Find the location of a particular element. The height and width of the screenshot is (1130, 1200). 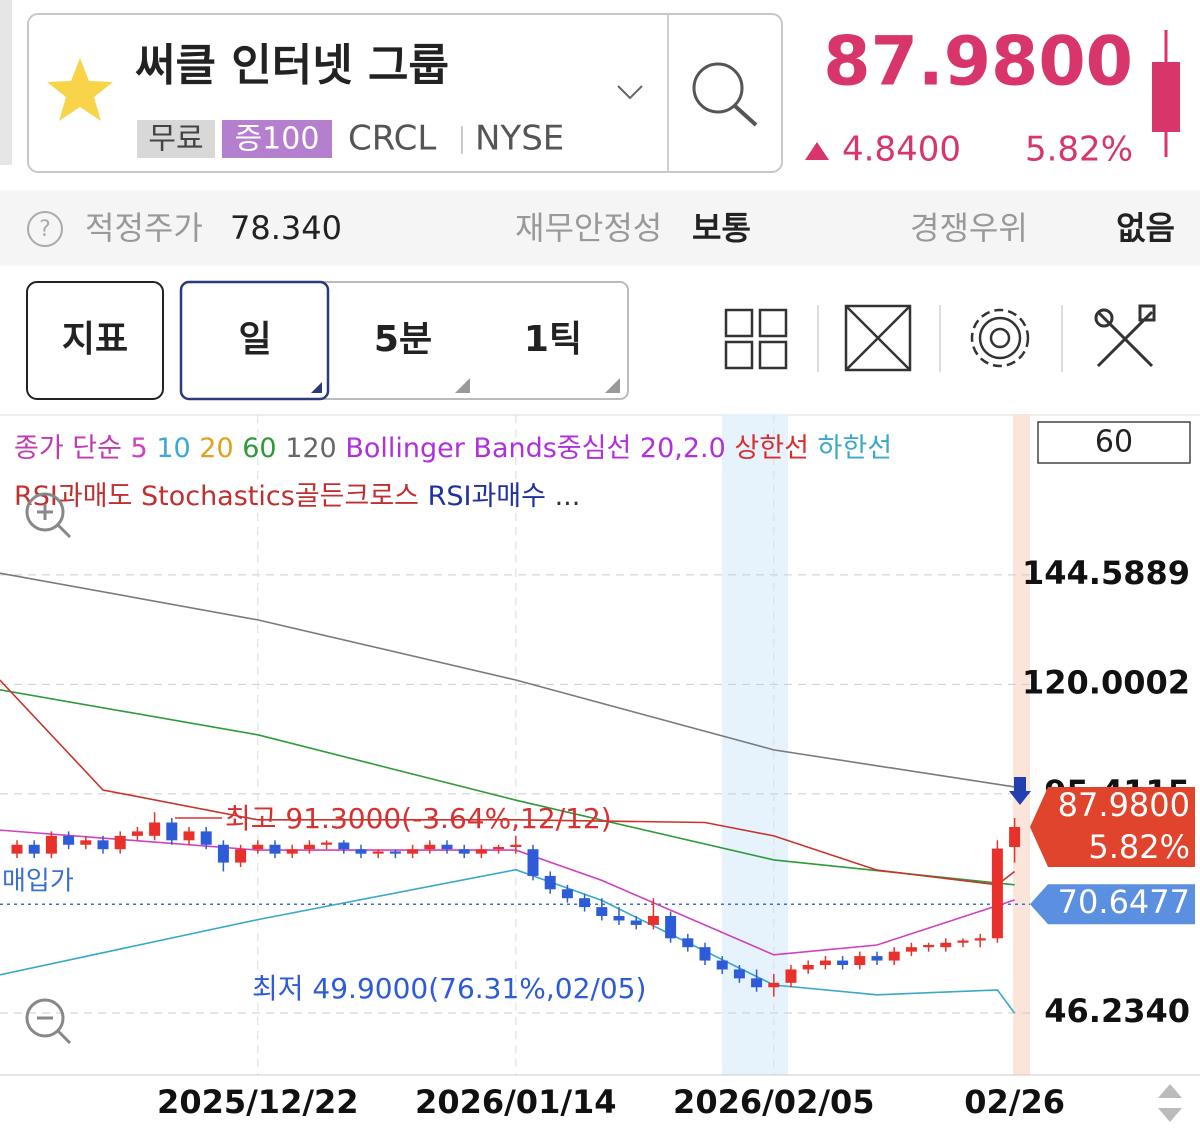

stock-box is located at coordinates (405, 93).